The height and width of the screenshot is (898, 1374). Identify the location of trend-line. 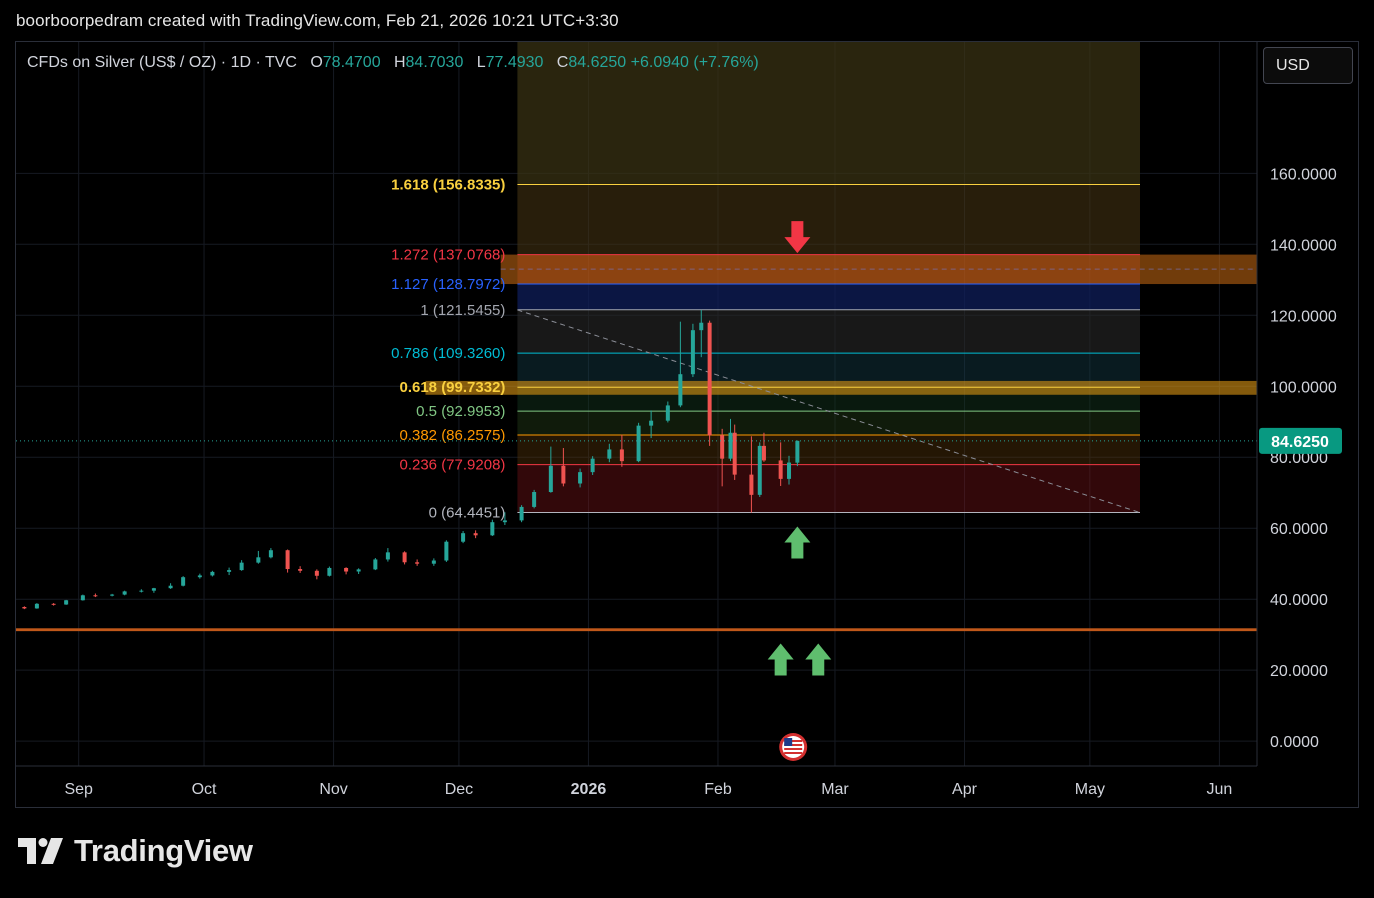
(829, 411).